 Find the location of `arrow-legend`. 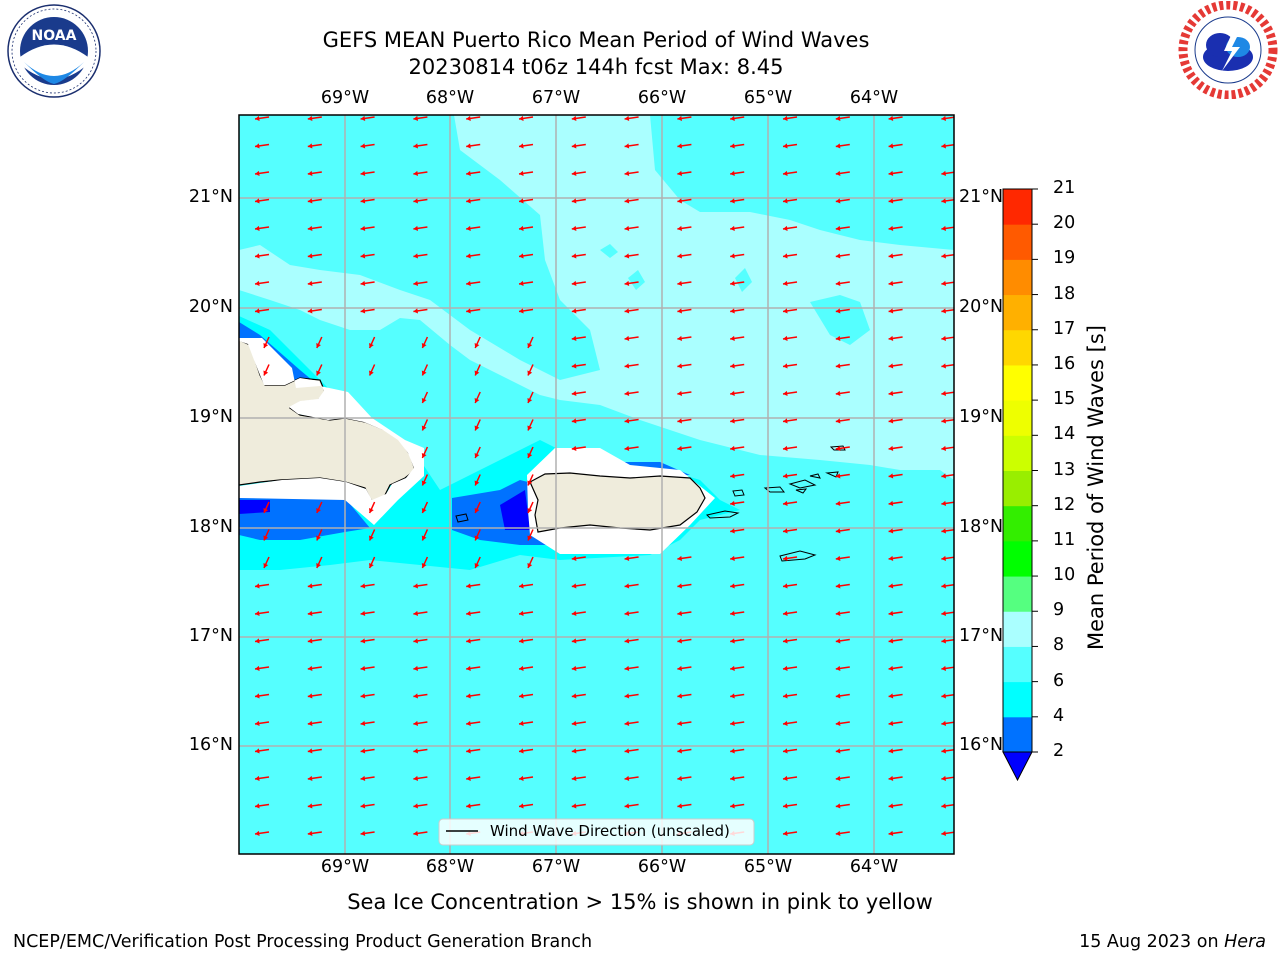

arrow-legend is located at coordinates (596, 832).